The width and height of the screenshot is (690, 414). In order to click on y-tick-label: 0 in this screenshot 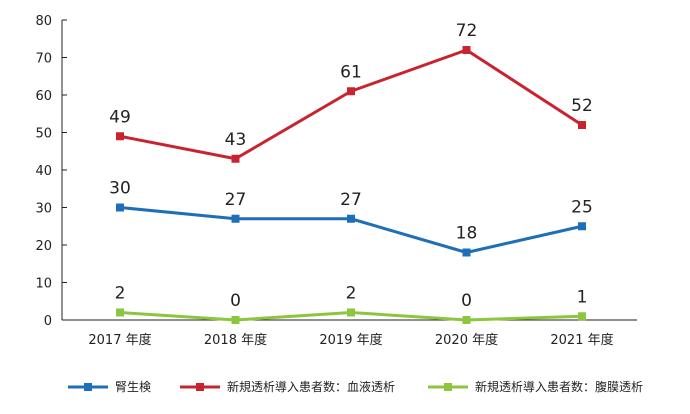, I will do `click(48, 321)`.